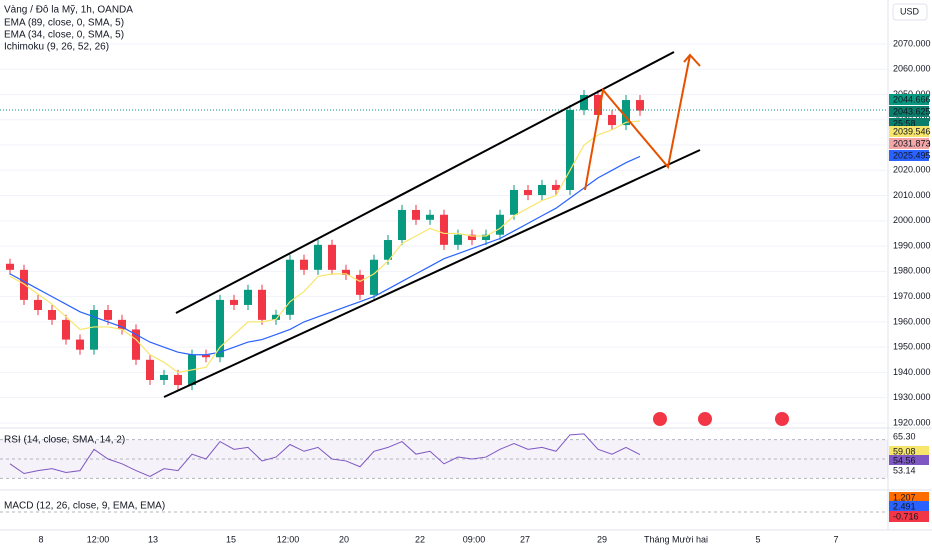 Image resolution: width=932 pixels, height=550 pixels. I want to click on x-tick-label: 8, so click(40, 539).